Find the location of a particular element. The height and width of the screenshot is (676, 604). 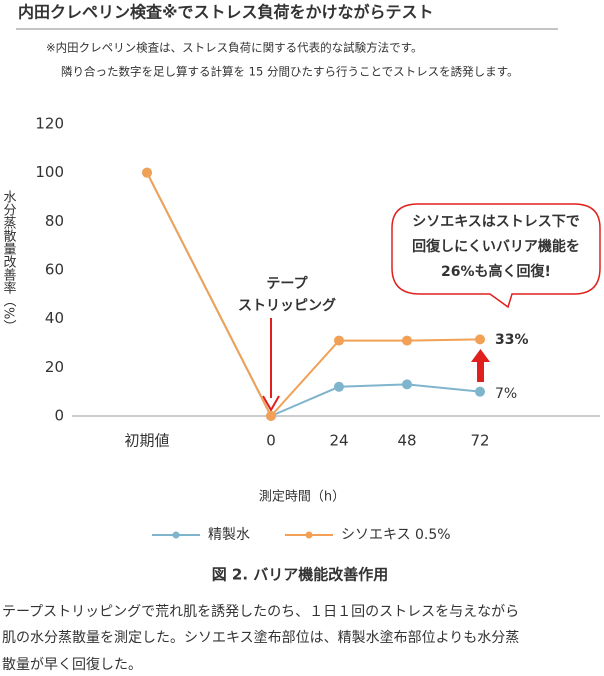

body-text: 肌の水分蒸散量を測定した。シソエキス塗布部位は、精製水塗布部位よりも水分蒸 is located at coordinates (260, 637).